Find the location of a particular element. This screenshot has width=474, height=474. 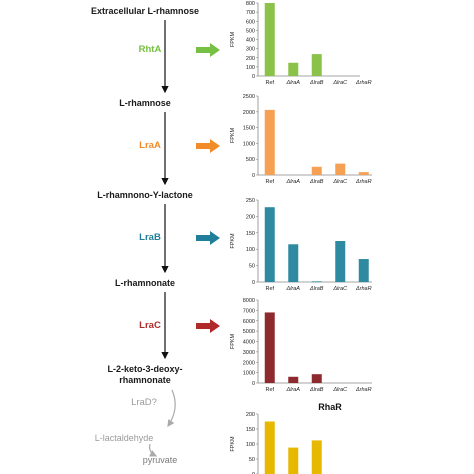

enzyme-lraa-label: LraA is located at coordinates (150, 145).